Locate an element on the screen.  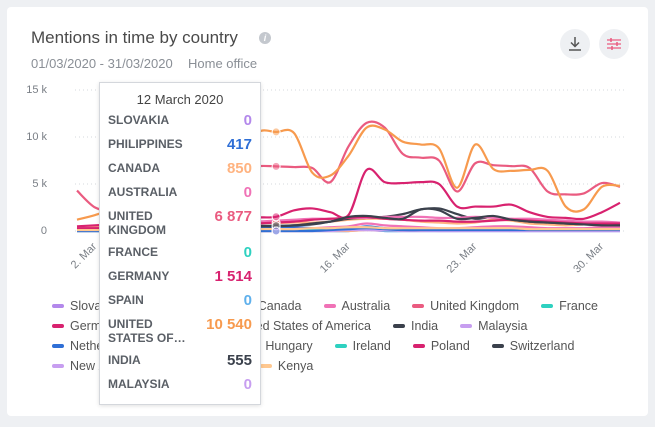
tooltip-label: Malaysia is located at coordinates (139, 384).